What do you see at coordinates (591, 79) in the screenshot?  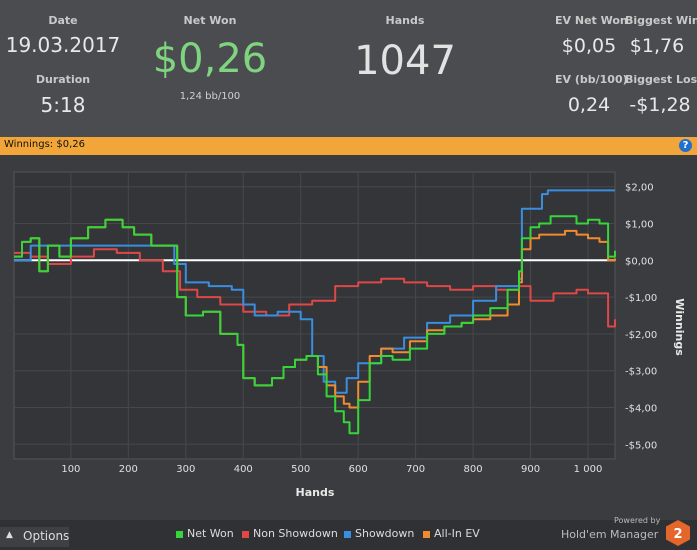 I see `ev-bb-label: EV (bb/100)` at bounding box center [591, 79].